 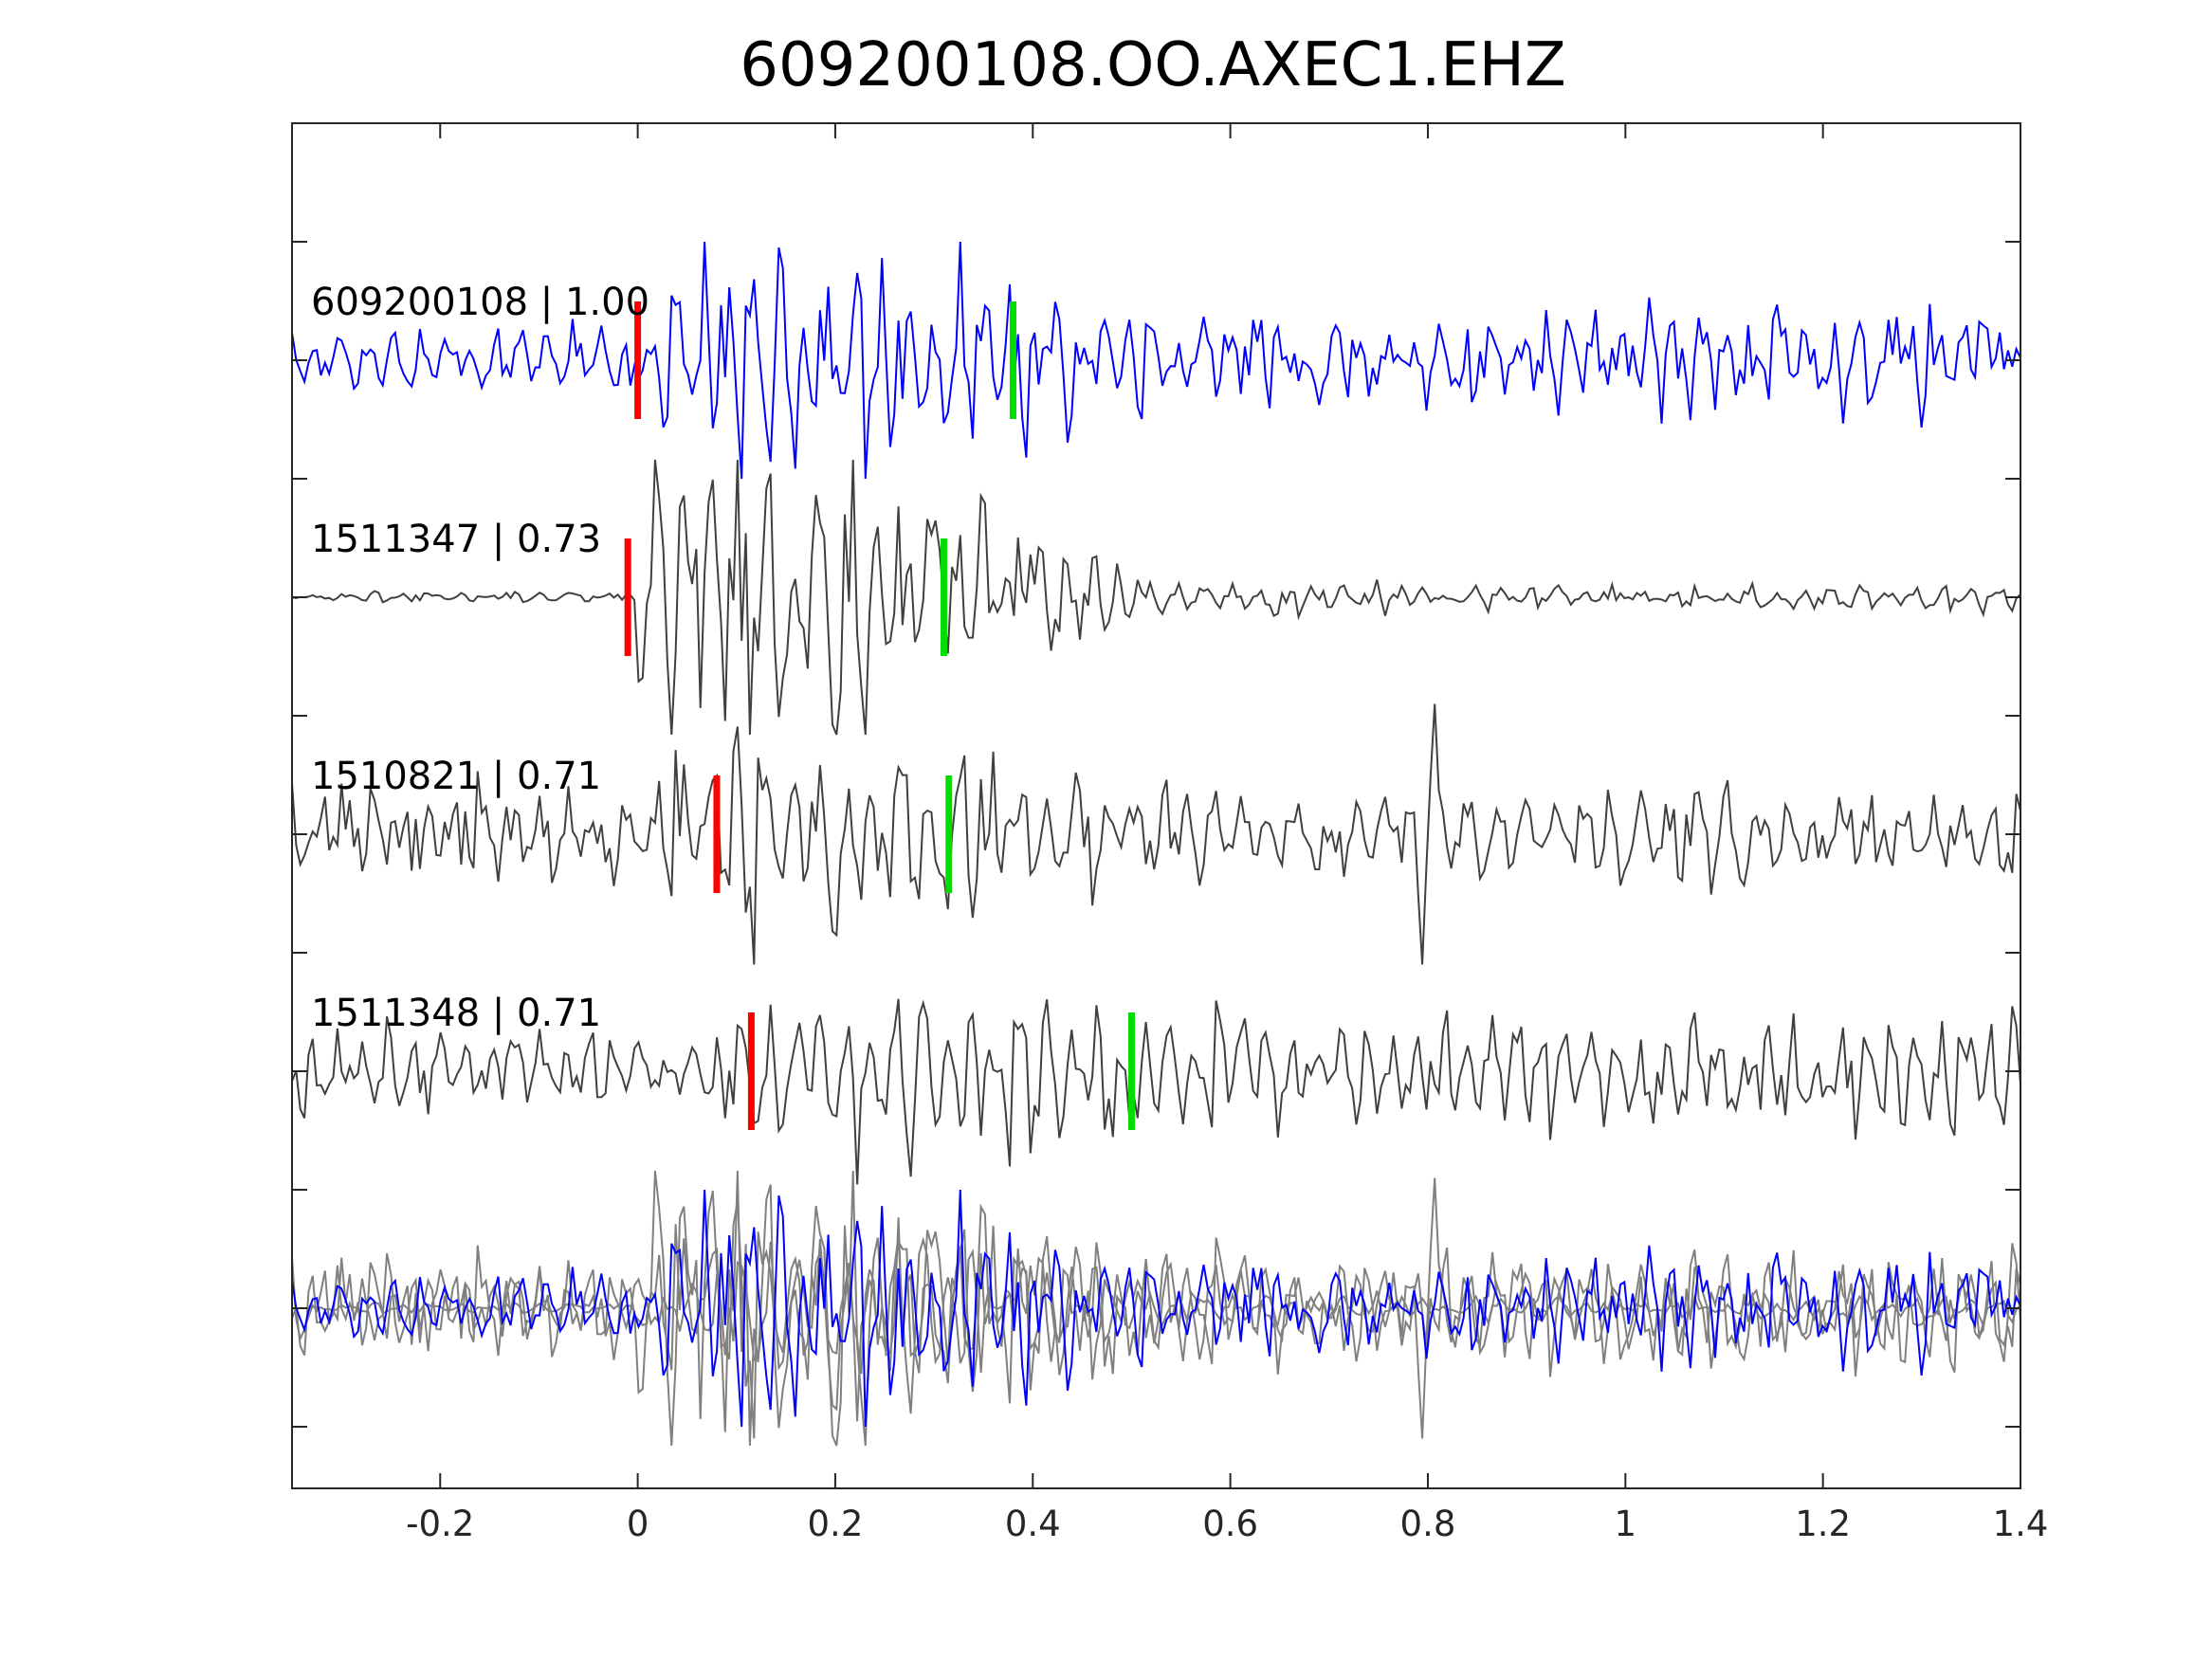 I want to click on trace-group: 1510821 | 0.71, so click(x=1156, y=834).